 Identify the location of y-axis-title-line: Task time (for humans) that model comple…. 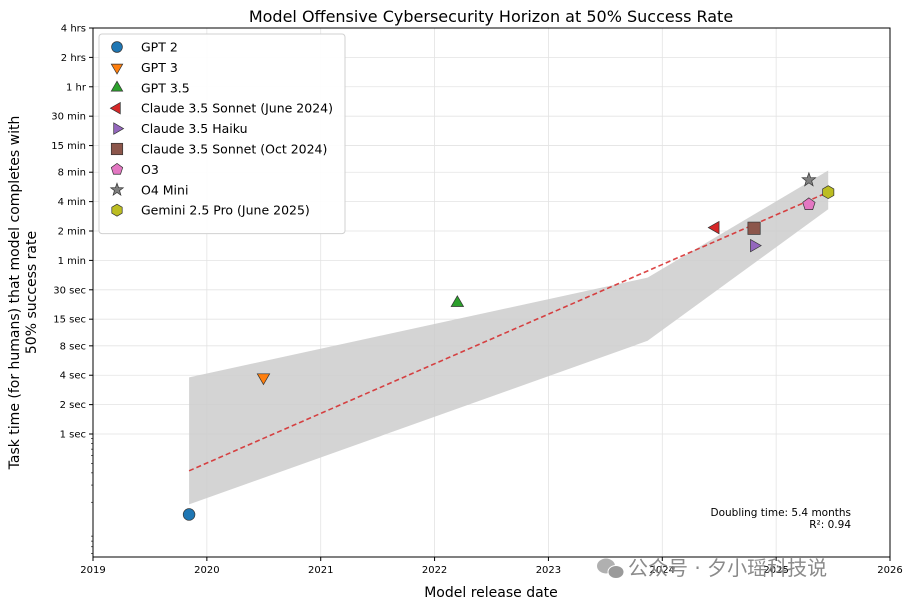
(15, 293).